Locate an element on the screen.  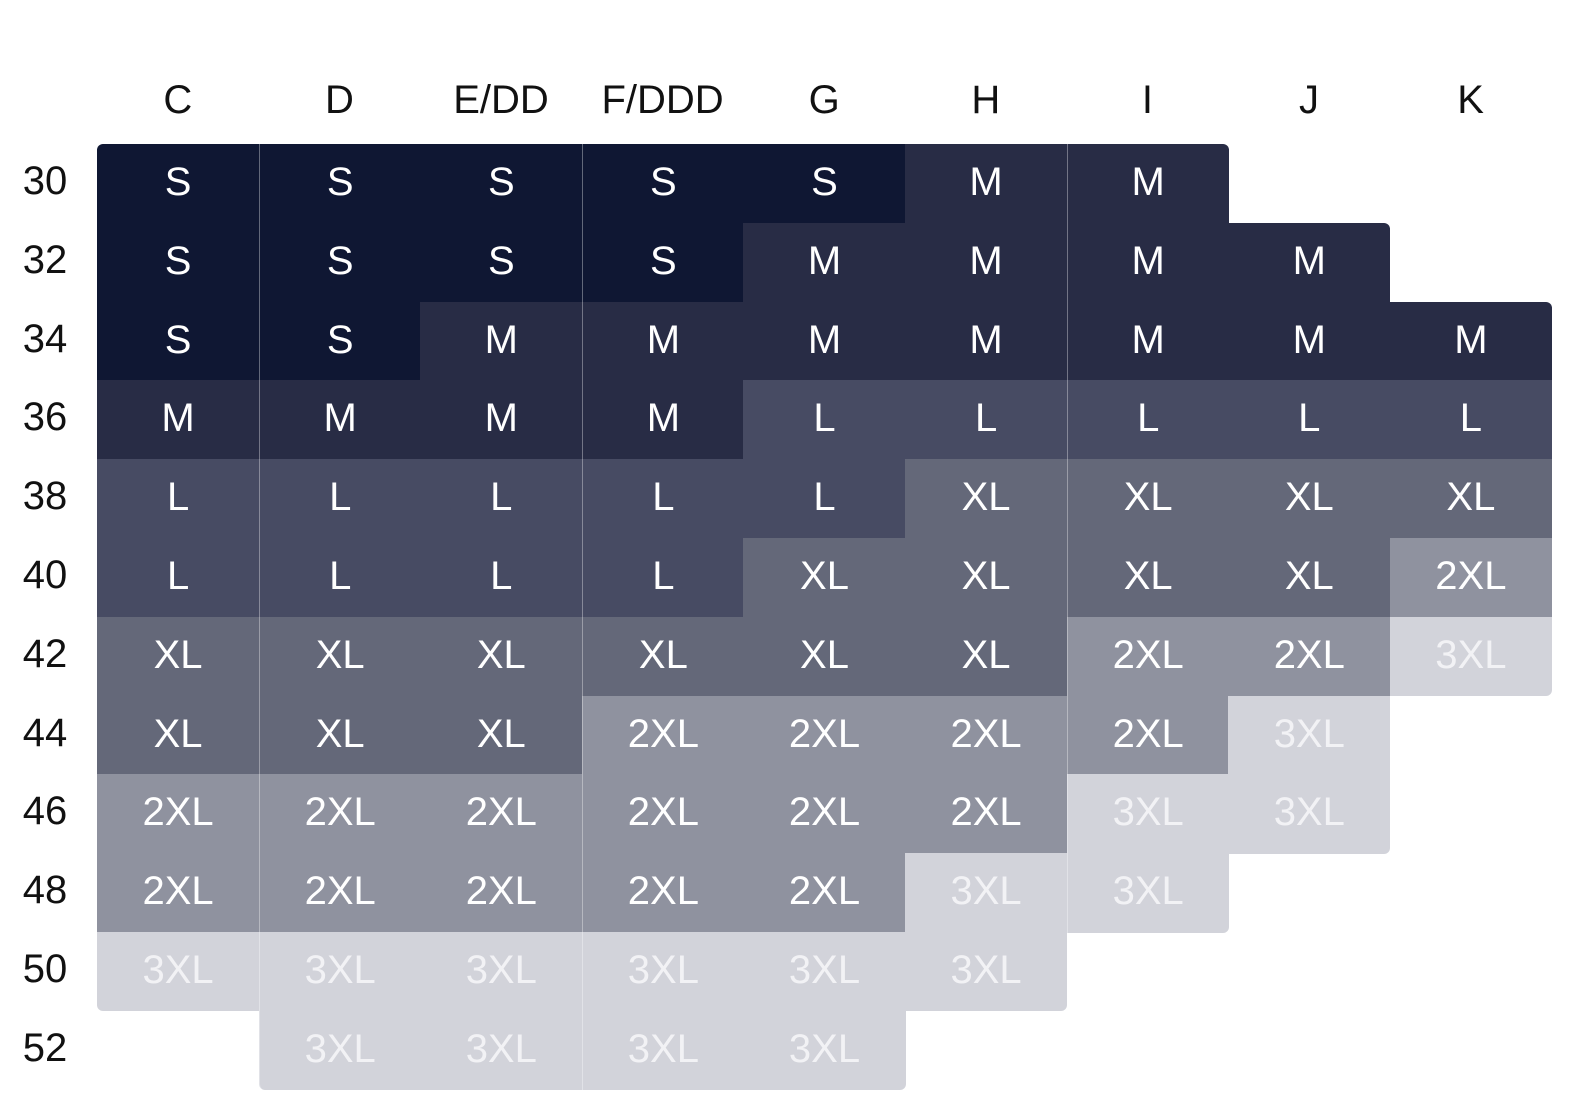
row-header-10: 50 is located at coordinates (45, 969).